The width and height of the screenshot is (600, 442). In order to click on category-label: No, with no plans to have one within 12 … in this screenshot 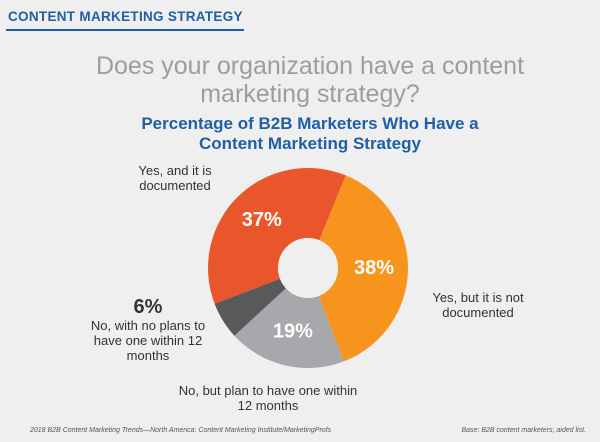, I will do `click(148, 340)`.